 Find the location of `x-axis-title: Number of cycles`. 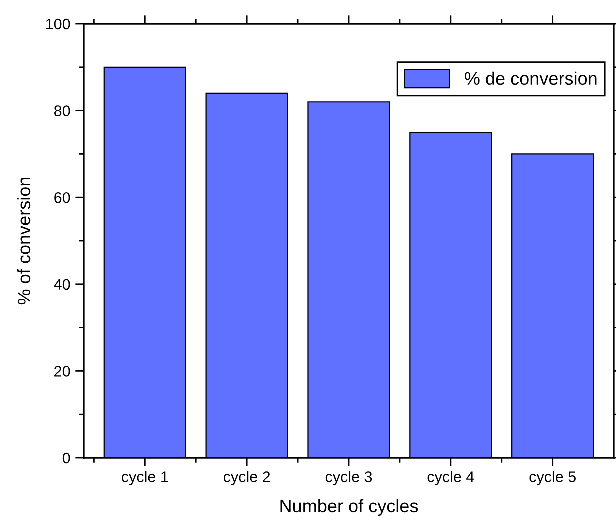

x-axis-title: Number of cycles is located at coordinates (349, 507).